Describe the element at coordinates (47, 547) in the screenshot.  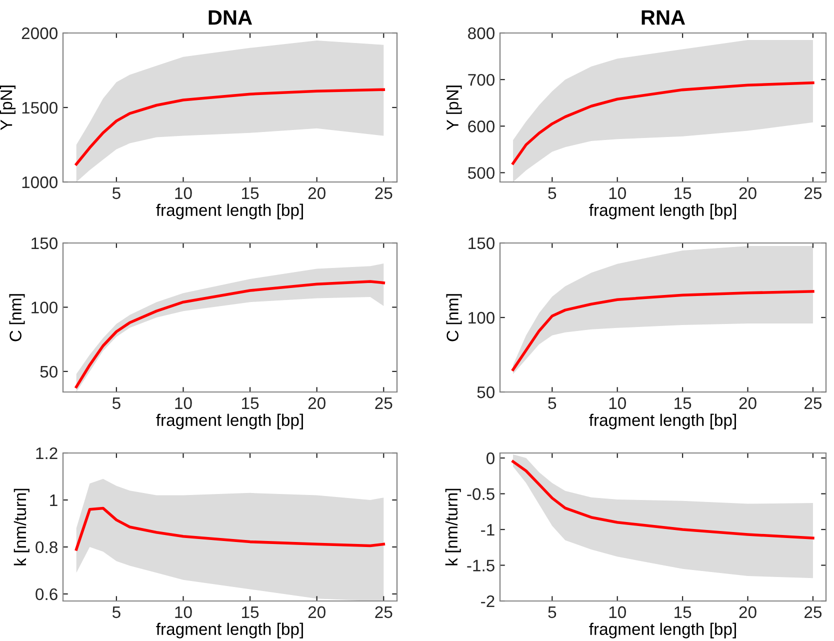
I see `y-tick-label: 0.8` at that location.